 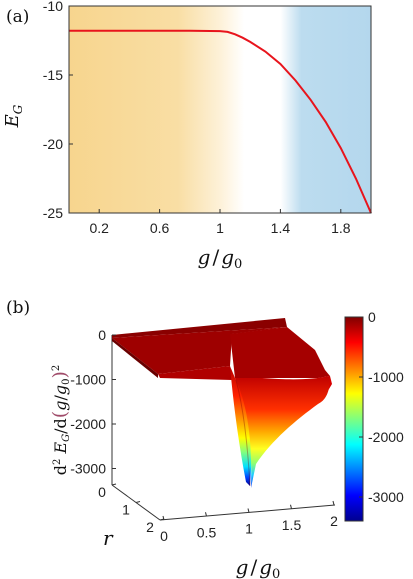 I want to click on z-ticks: 0 -1000 -2000 -3000, so click(x=93, y=402).